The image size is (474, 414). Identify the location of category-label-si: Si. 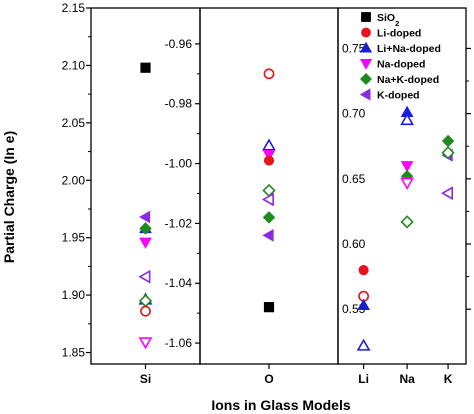
(145, 379).